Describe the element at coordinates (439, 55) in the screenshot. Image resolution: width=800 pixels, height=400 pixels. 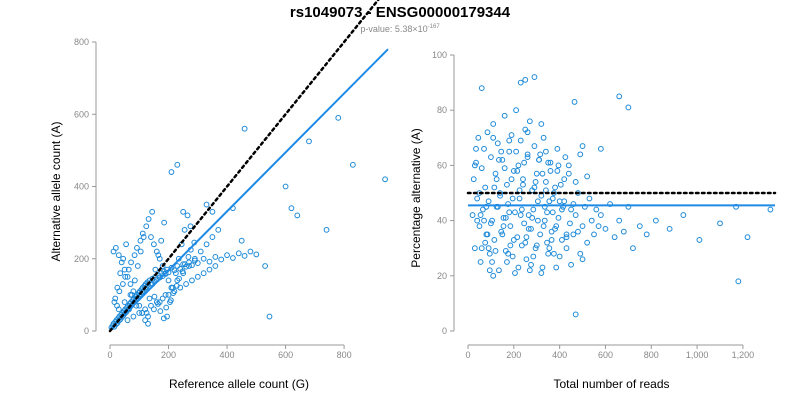
I see `y-tick-label: 100` at that location.